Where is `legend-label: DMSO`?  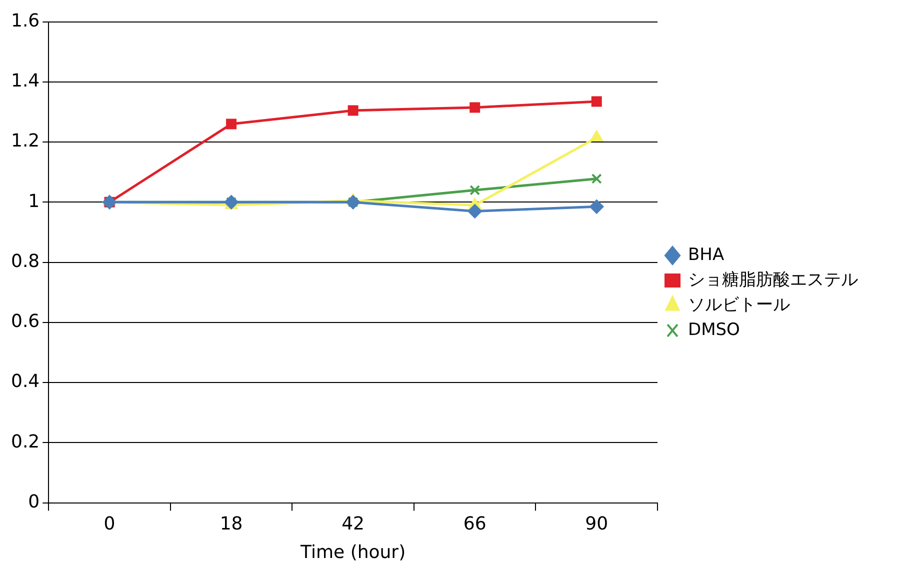 legend-label: DMSO is located at coordinates (714, 330).